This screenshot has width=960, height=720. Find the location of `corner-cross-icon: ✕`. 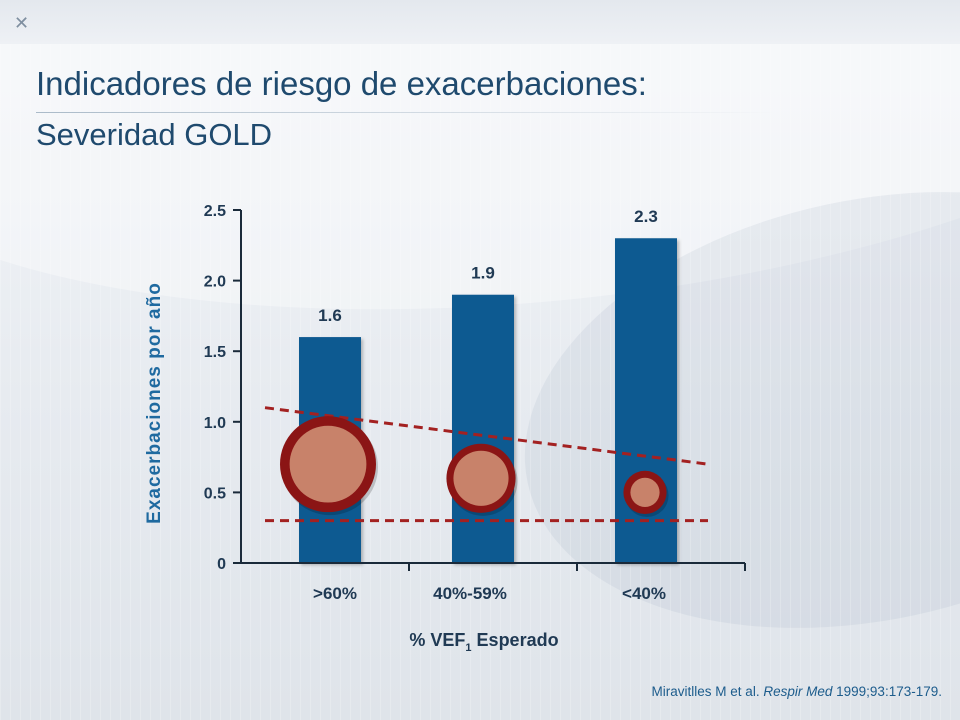

corner-cross-icon: ✕ is located at coordinates (22, 23).